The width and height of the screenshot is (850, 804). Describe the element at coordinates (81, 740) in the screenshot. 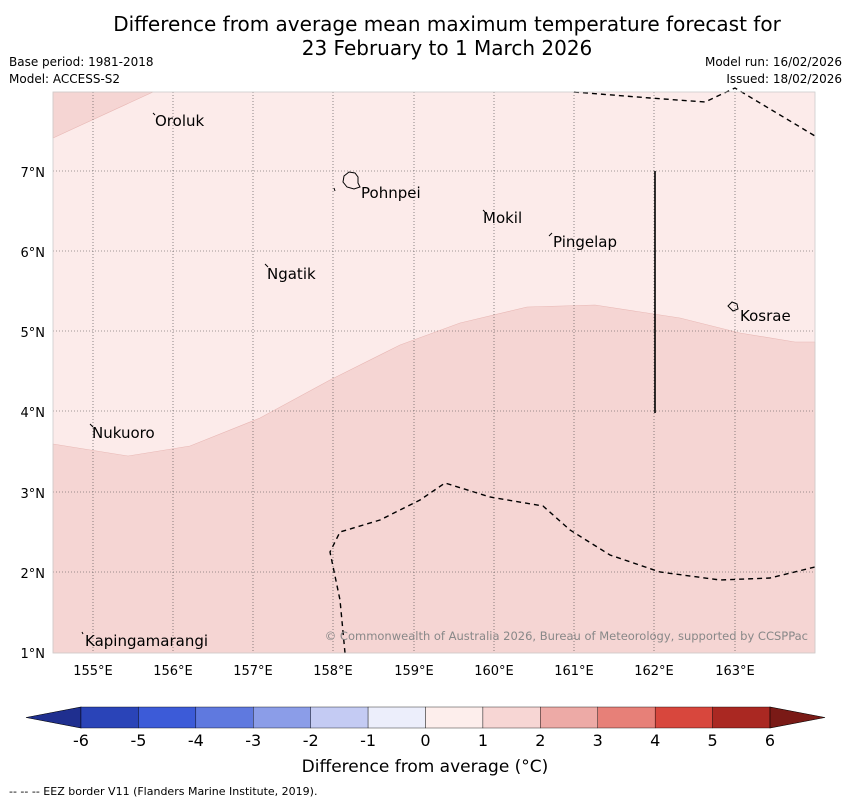

I see `colorbar-tick: -6` at that location.